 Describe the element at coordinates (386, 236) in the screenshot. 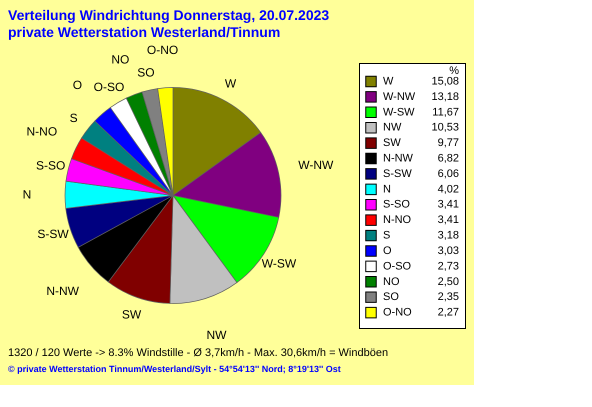

I see `legend-label: S` at that location.